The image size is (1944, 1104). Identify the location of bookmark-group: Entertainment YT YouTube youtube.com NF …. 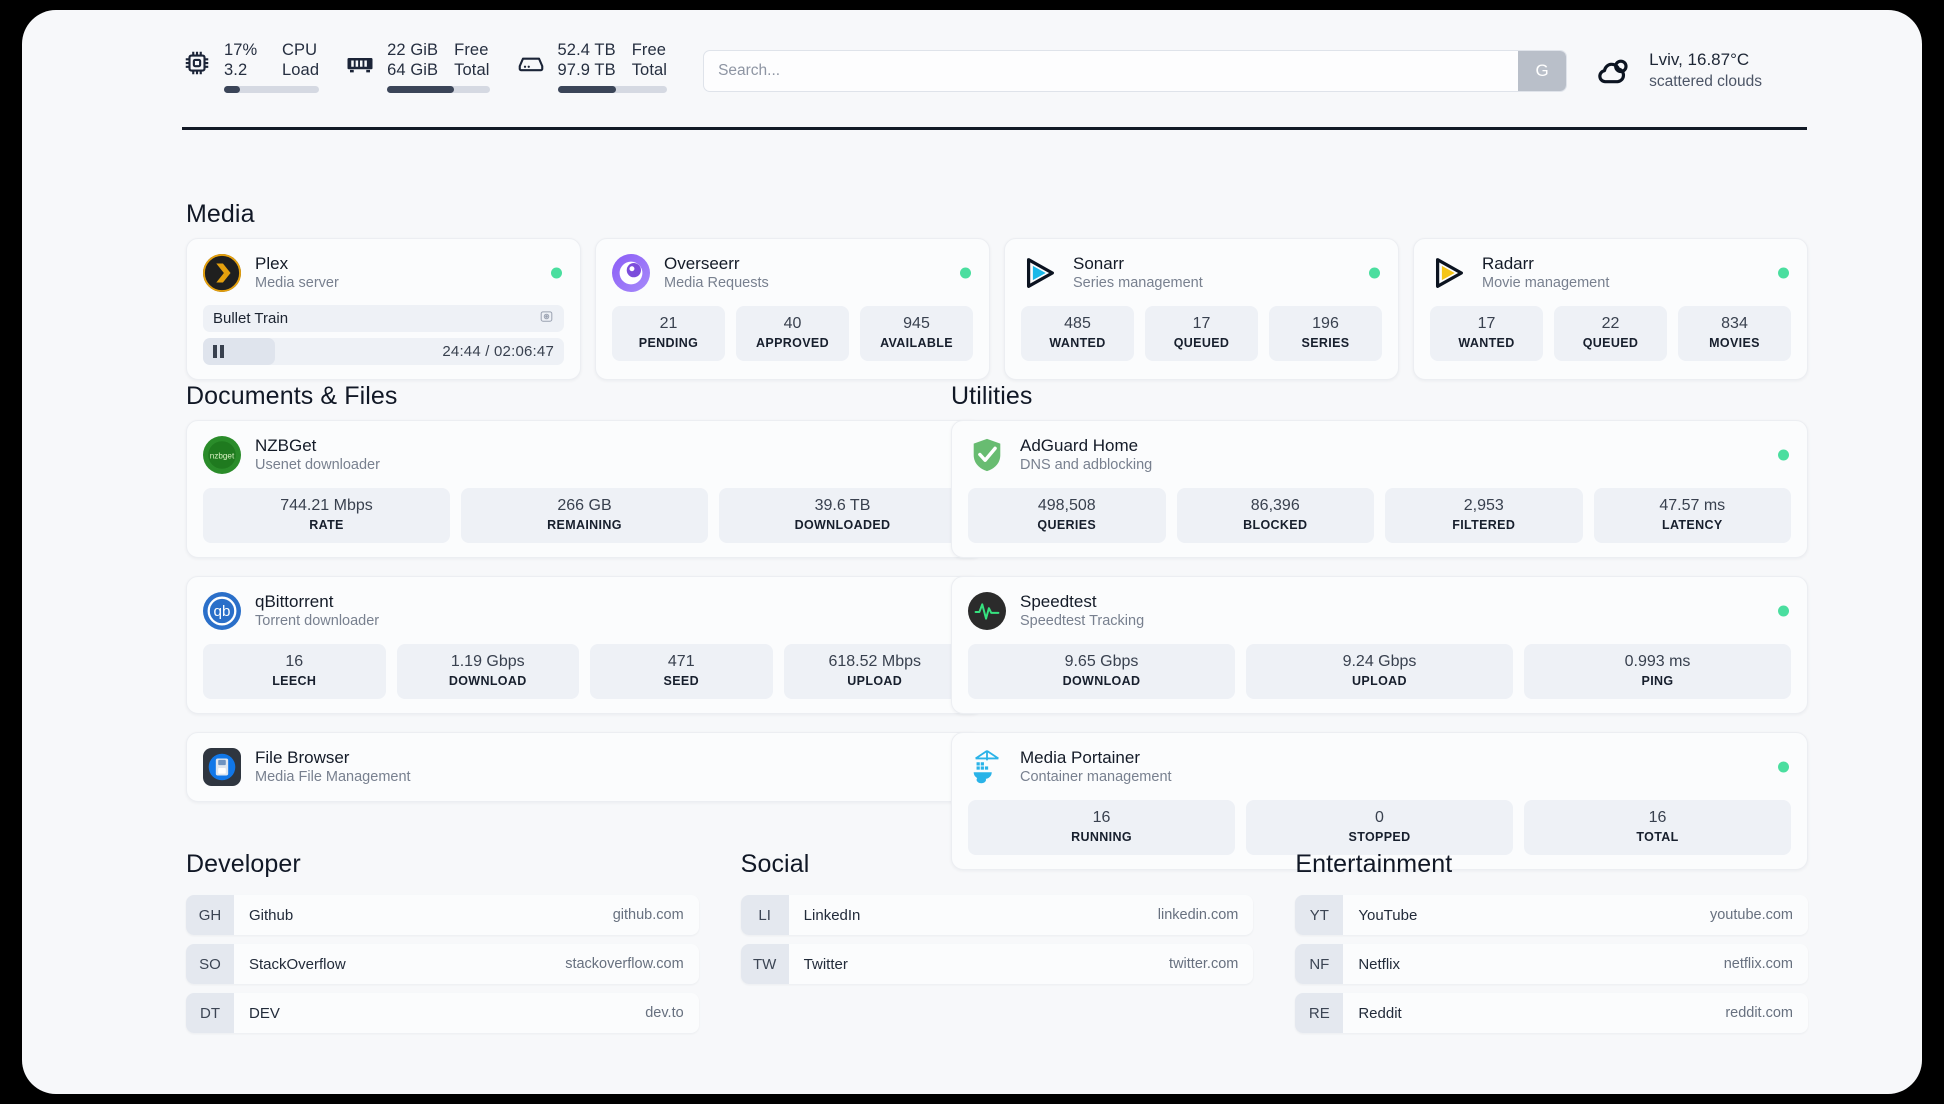
(1552, 946).